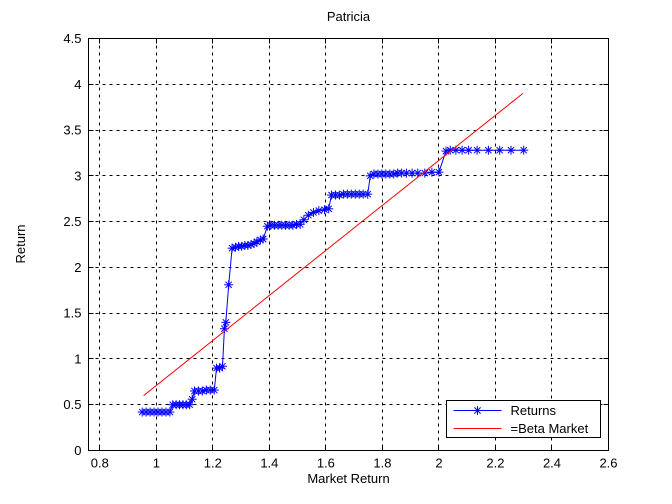 This screenshot has width=672, height=504. Describe the element at coordinates (348, 478) in the screenshot. I see `x-axis-label: Market Return` at that location.